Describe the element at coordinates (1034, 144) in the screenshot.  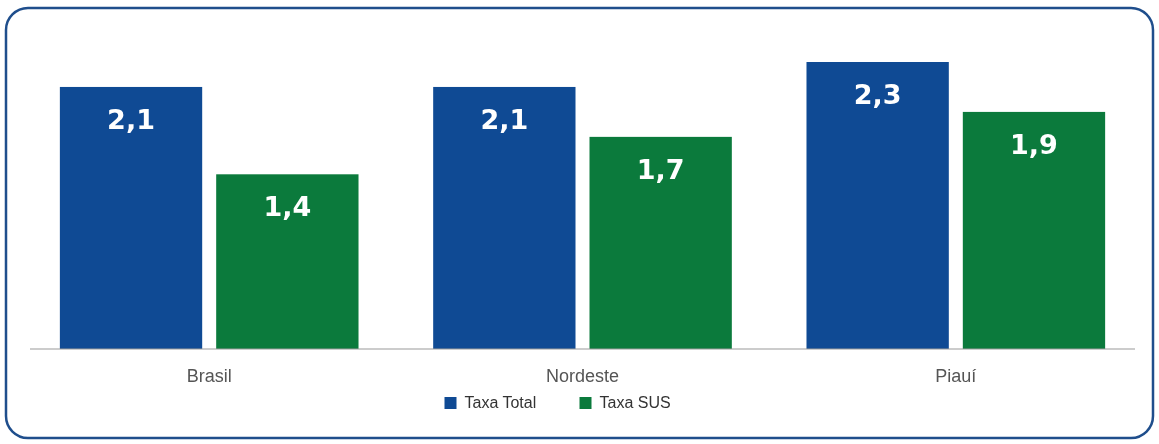
I see `data-label: 1,9` at that location.